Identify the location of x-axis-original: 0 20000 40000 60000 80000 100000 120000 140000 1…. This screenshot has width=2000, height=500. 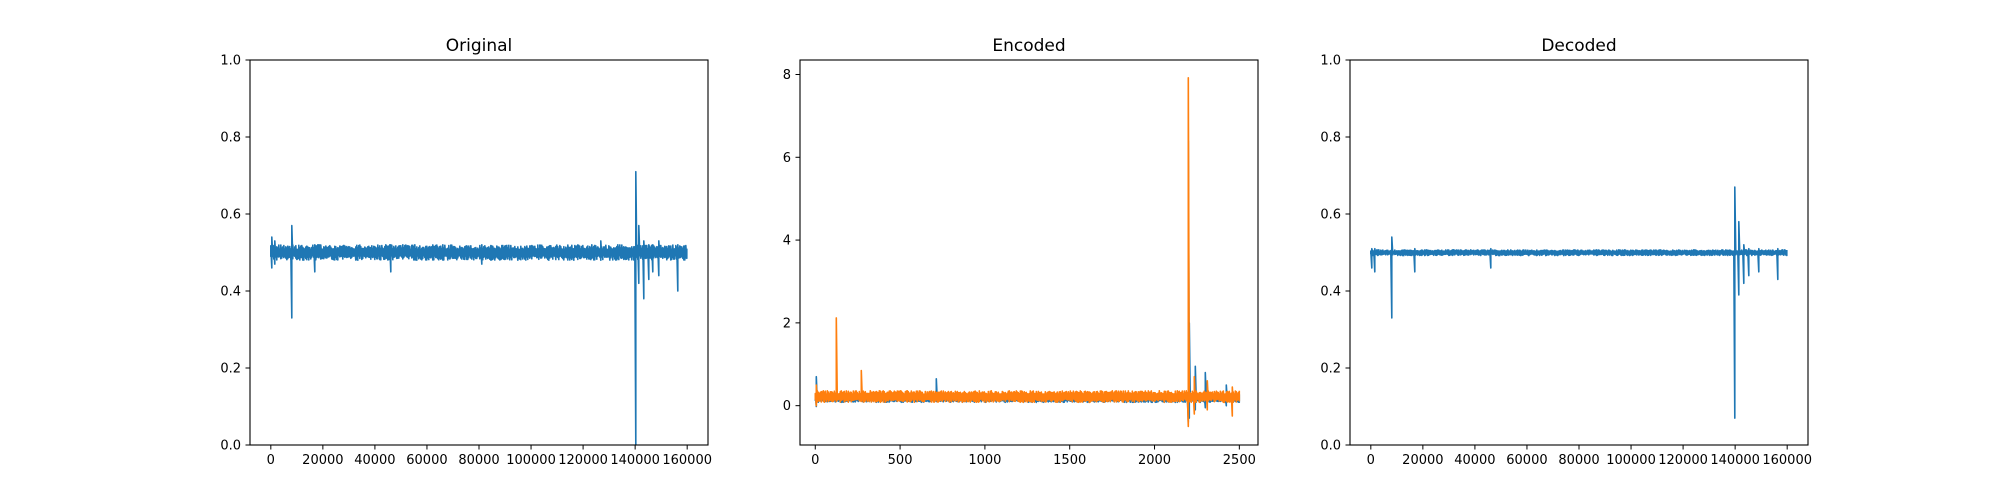
(489, 456).